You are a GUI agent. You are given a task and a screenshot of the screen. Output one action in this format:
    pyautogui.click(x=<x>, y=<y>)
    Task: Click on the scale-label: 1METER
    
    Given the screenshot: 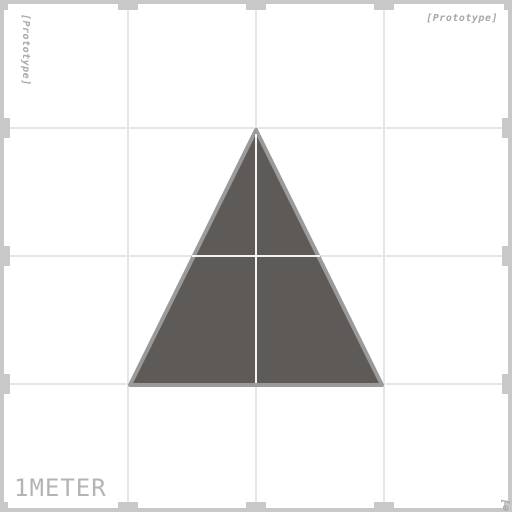 What is the action you would take?
    pyautogui.click(x=60, y=488)
    